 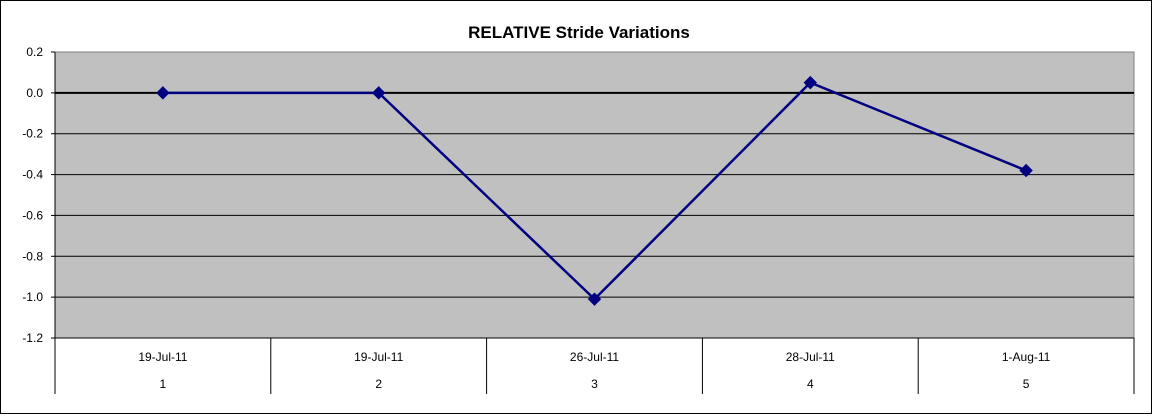 I want to click on y-tick-label: 0.0, so click(x=34, y=93).